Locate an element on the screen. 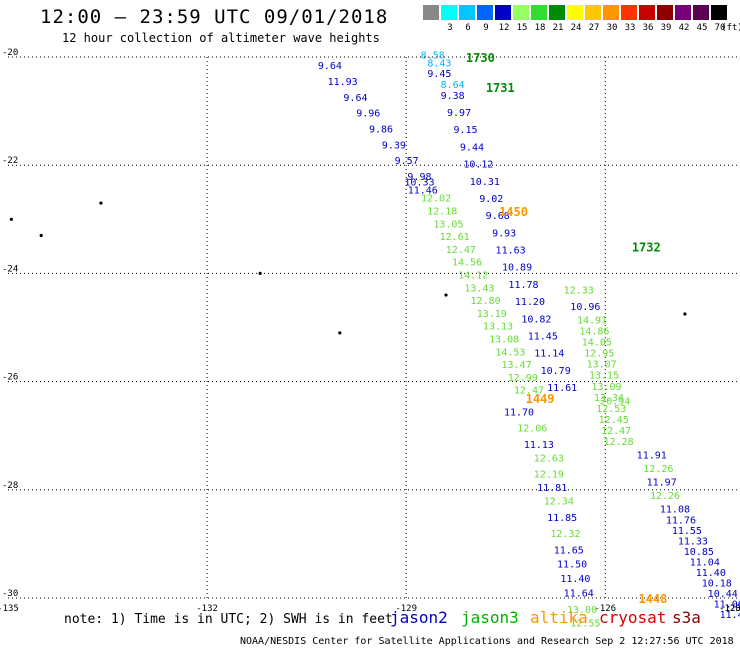 This screenshot has height=650, width=740. swh-value: 9.45 is located at coordinates (439, 74).